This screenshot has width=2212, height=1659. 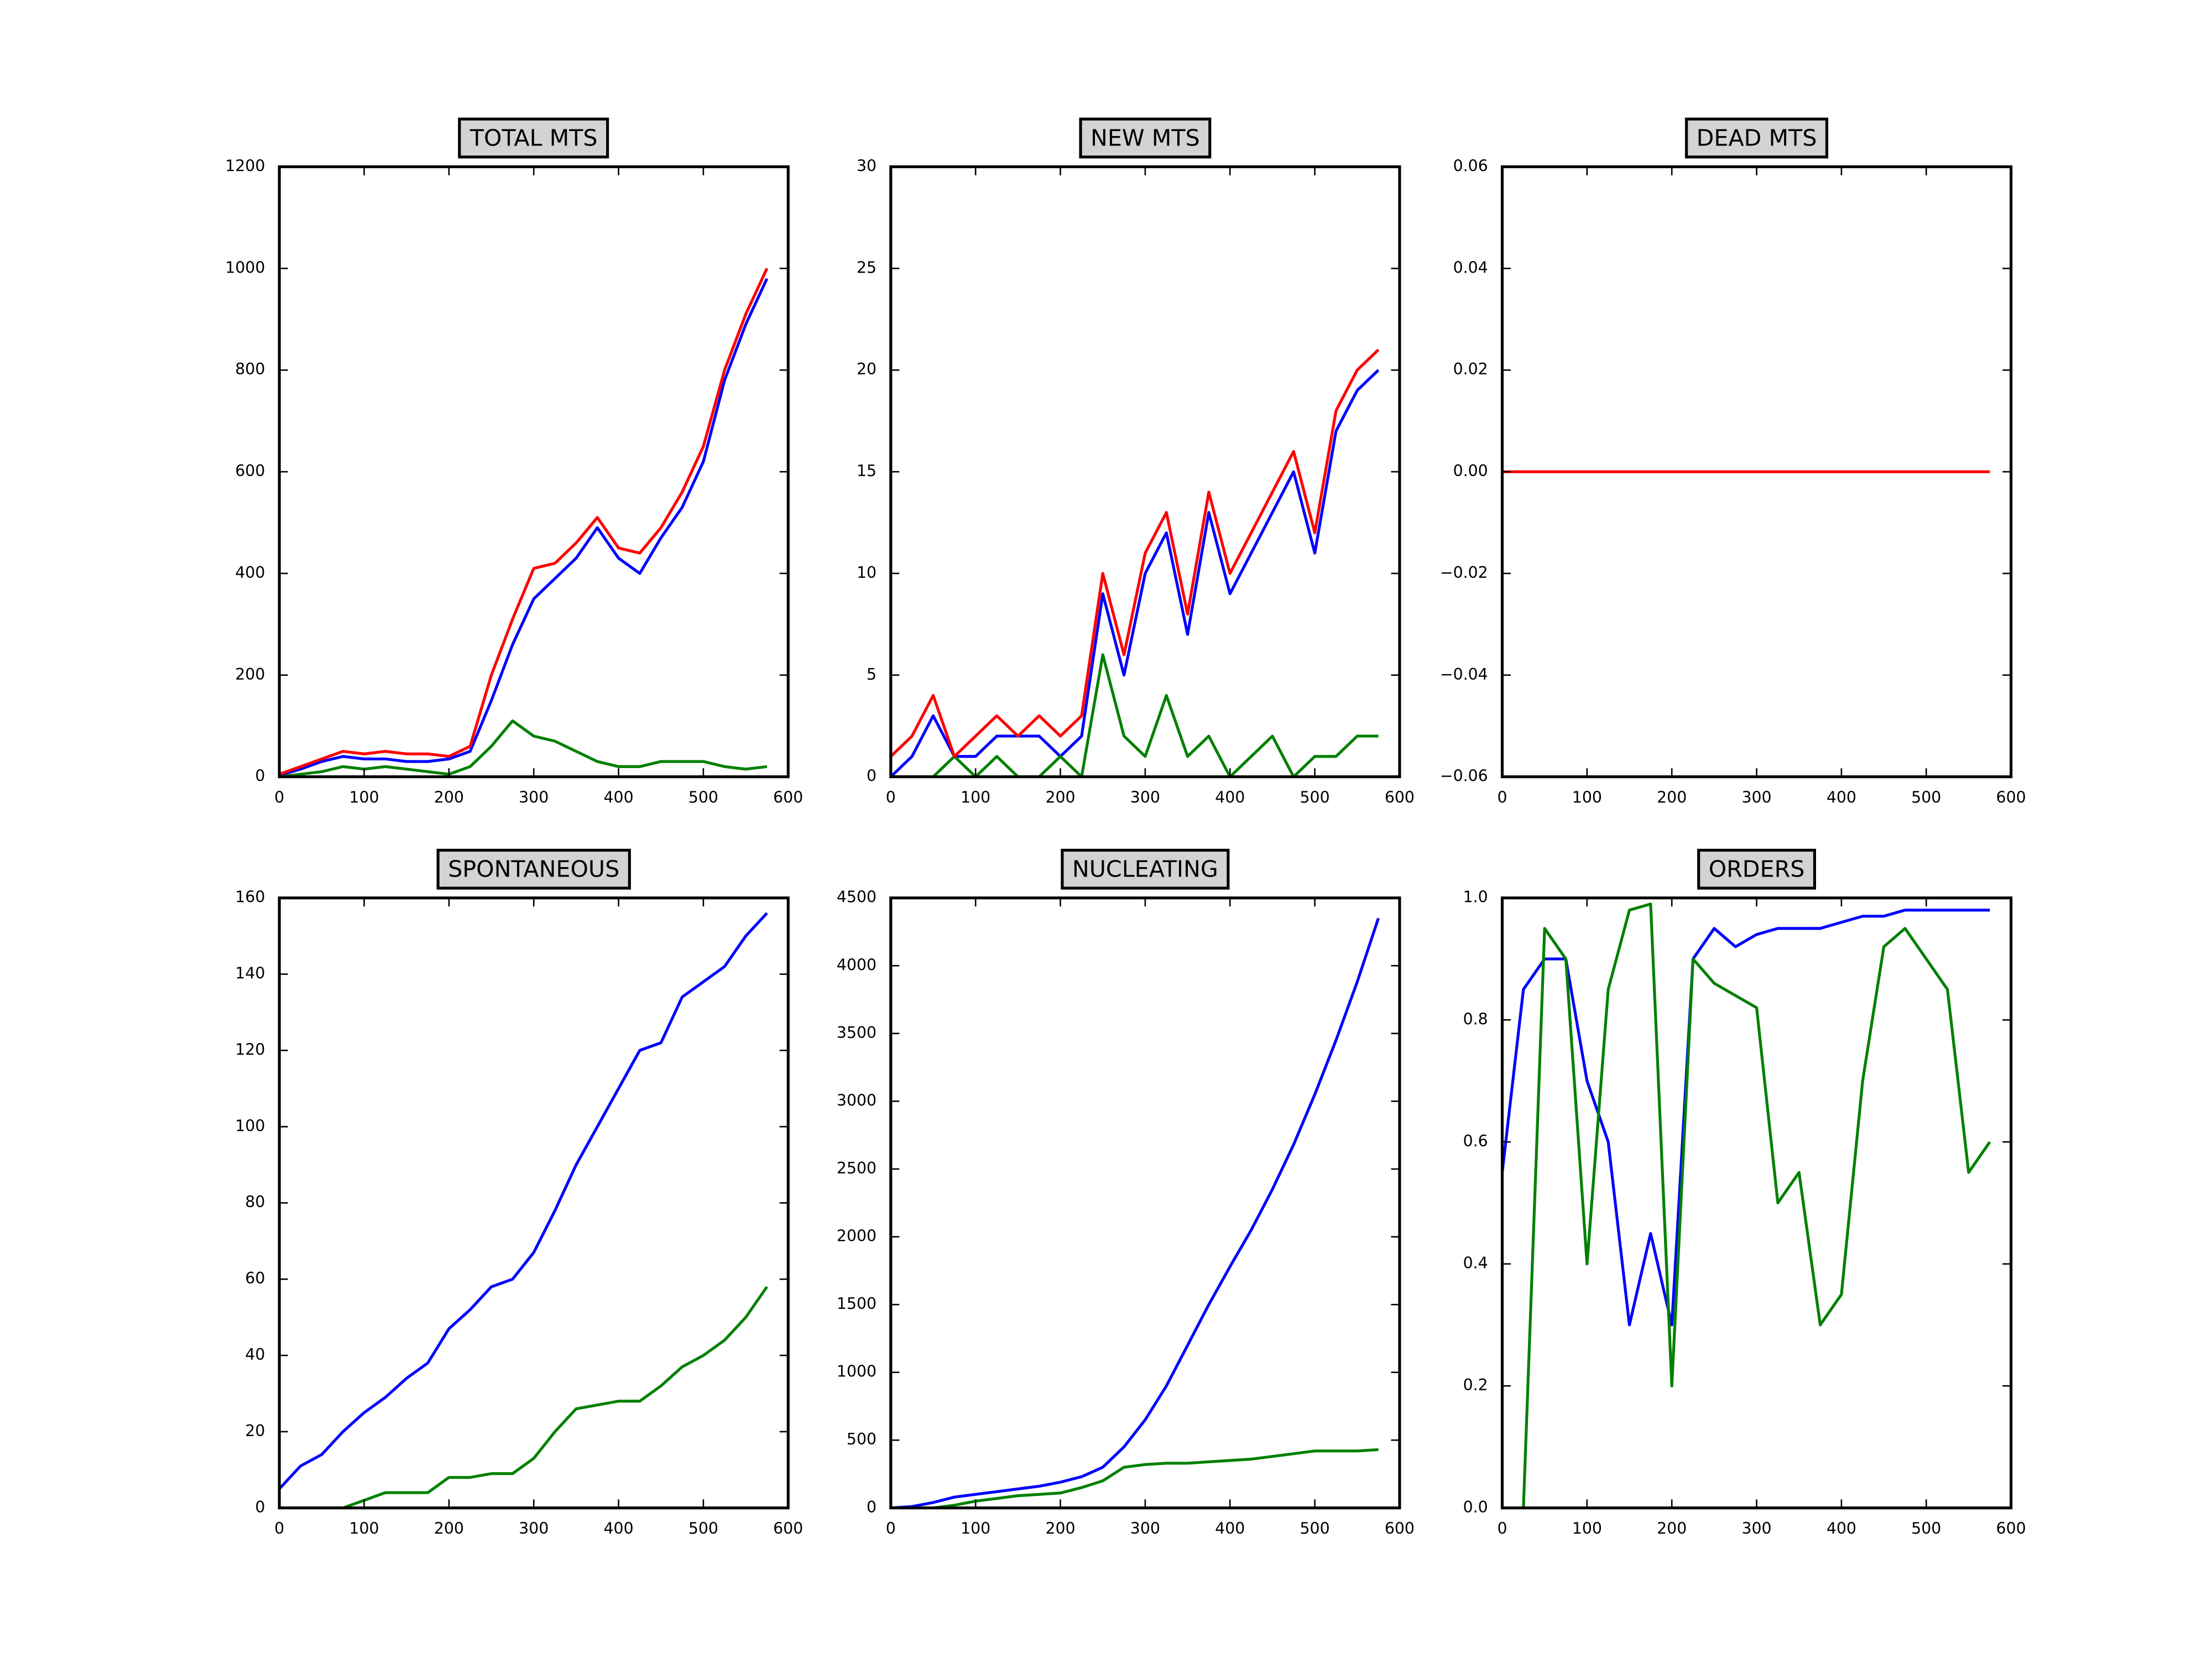 I want to click on y-tick-label: 30, so click(x=867, y=166).